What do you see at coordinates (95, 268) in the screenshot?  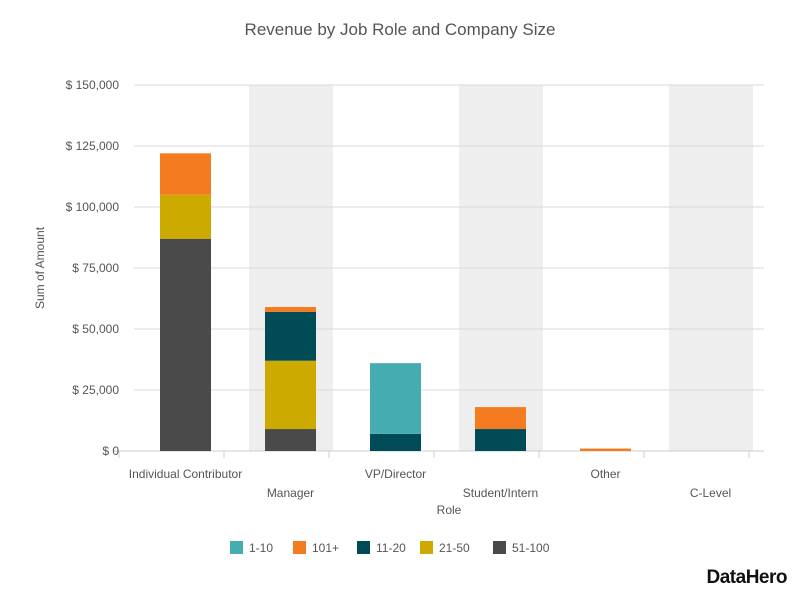 I see `y-tick-label: $ 75,000` at bounding box center [95, 268].